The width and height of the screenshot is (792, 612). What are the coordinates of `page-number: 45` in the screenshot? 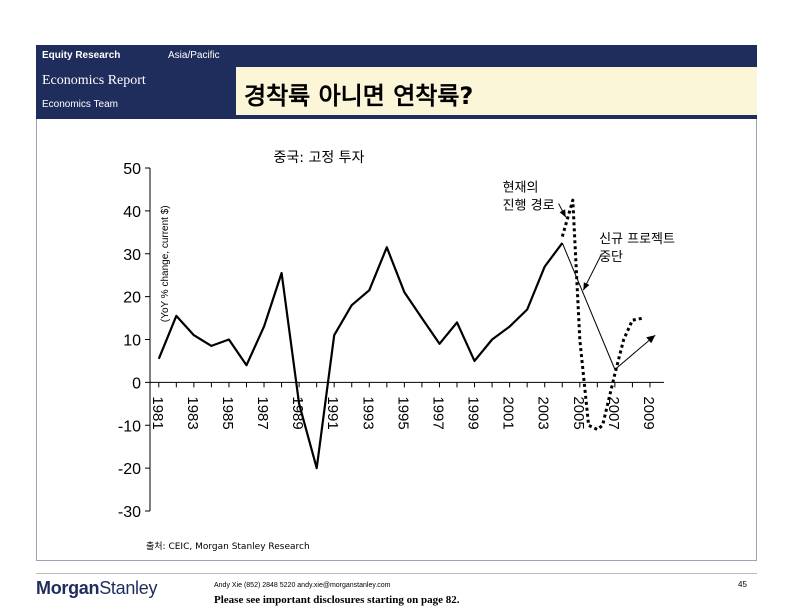 It's located at (742, 584).